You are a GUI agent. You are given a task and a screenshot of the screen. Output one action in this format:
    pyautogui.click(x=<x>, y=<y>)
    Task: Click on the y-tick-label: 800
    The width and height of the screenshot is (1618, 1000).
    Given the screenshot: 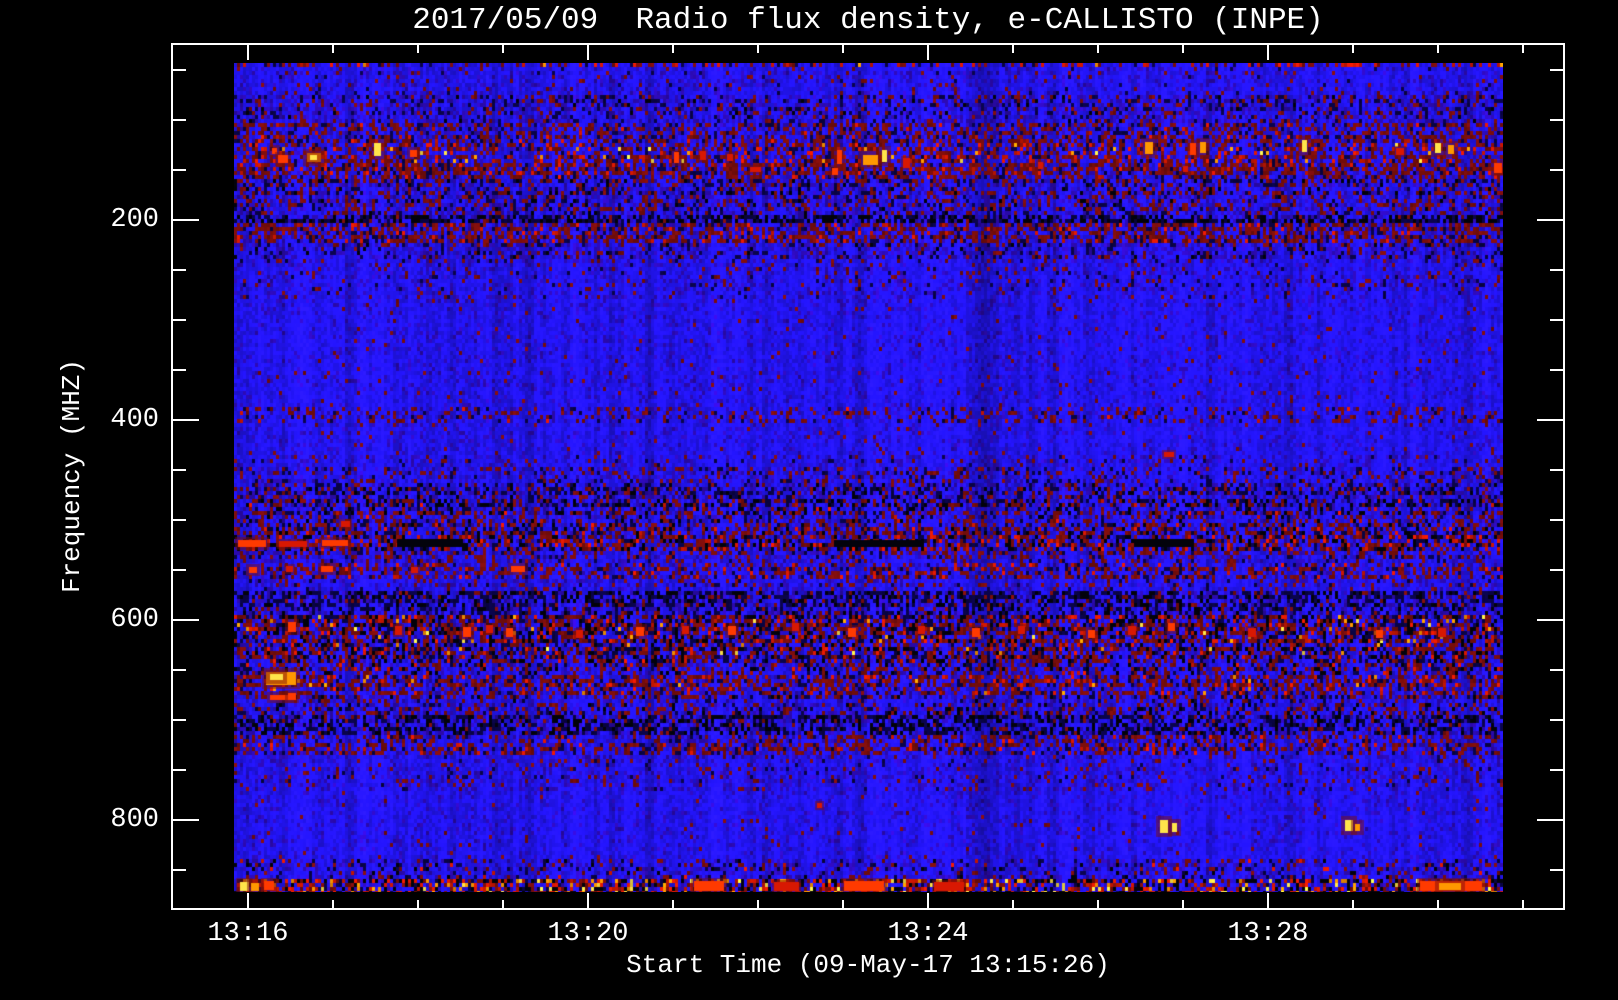 What is the action you would take?
    pyautogui.click(x=134, y=820)
    